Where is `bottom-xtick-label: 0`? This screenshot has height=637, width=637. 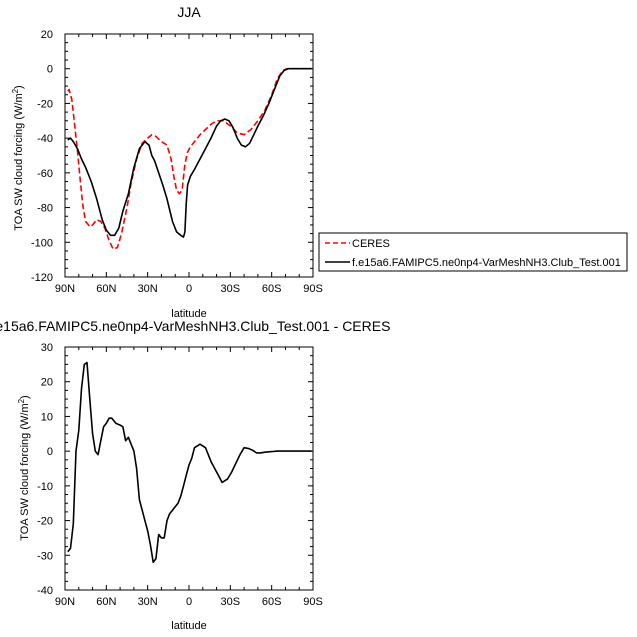
bottom-xtick-label: 0 is located at coordinates (189, 602).